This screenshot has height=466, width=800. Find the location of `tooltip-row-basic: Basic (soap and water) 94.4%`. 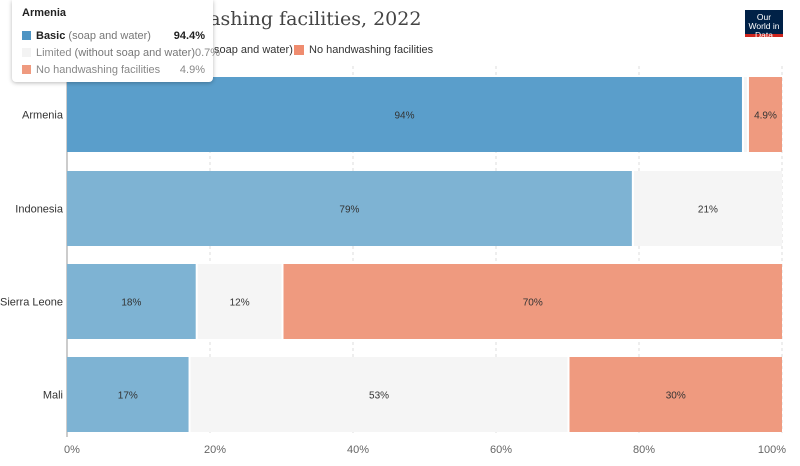

tooltip-row-basic: Basic (soap and water) 94.4% is located at coordinates (113, 35).